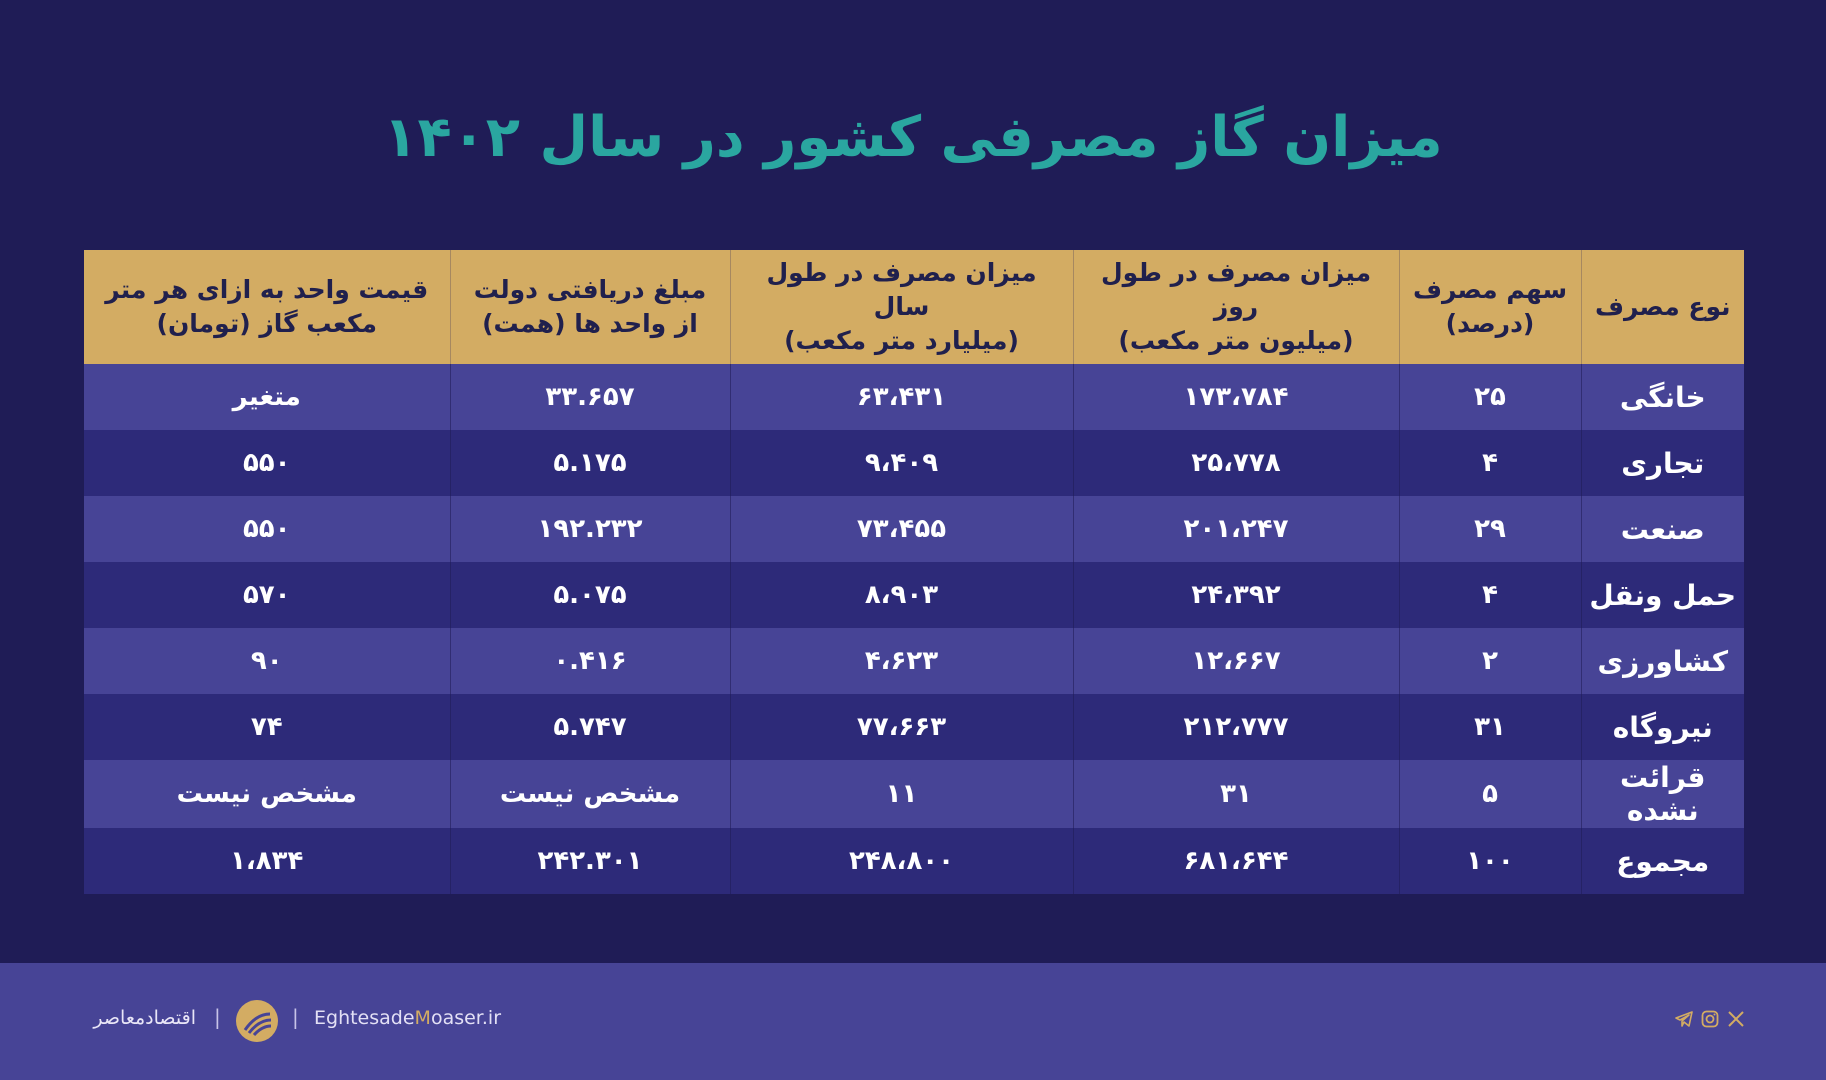  Describe the element at coordinates (1235, 861) in the screenshot. I see `cell-daily: ۶۸۱،۶۴۴` at that location.